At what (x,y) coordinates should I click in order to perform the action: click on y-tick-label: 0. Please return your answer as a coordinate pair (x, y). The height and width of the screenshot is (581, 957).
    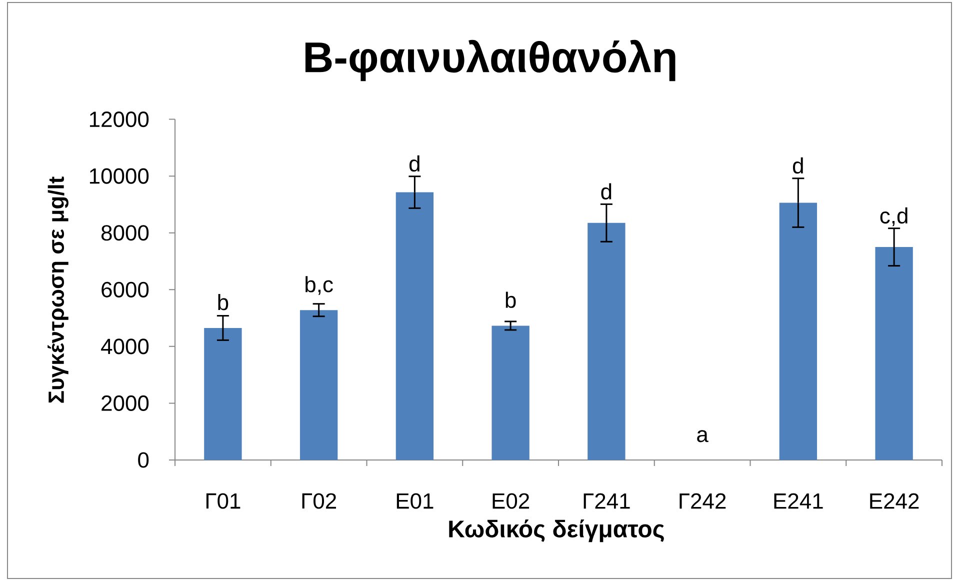
    Looking at the image, I should click on (143, 460).